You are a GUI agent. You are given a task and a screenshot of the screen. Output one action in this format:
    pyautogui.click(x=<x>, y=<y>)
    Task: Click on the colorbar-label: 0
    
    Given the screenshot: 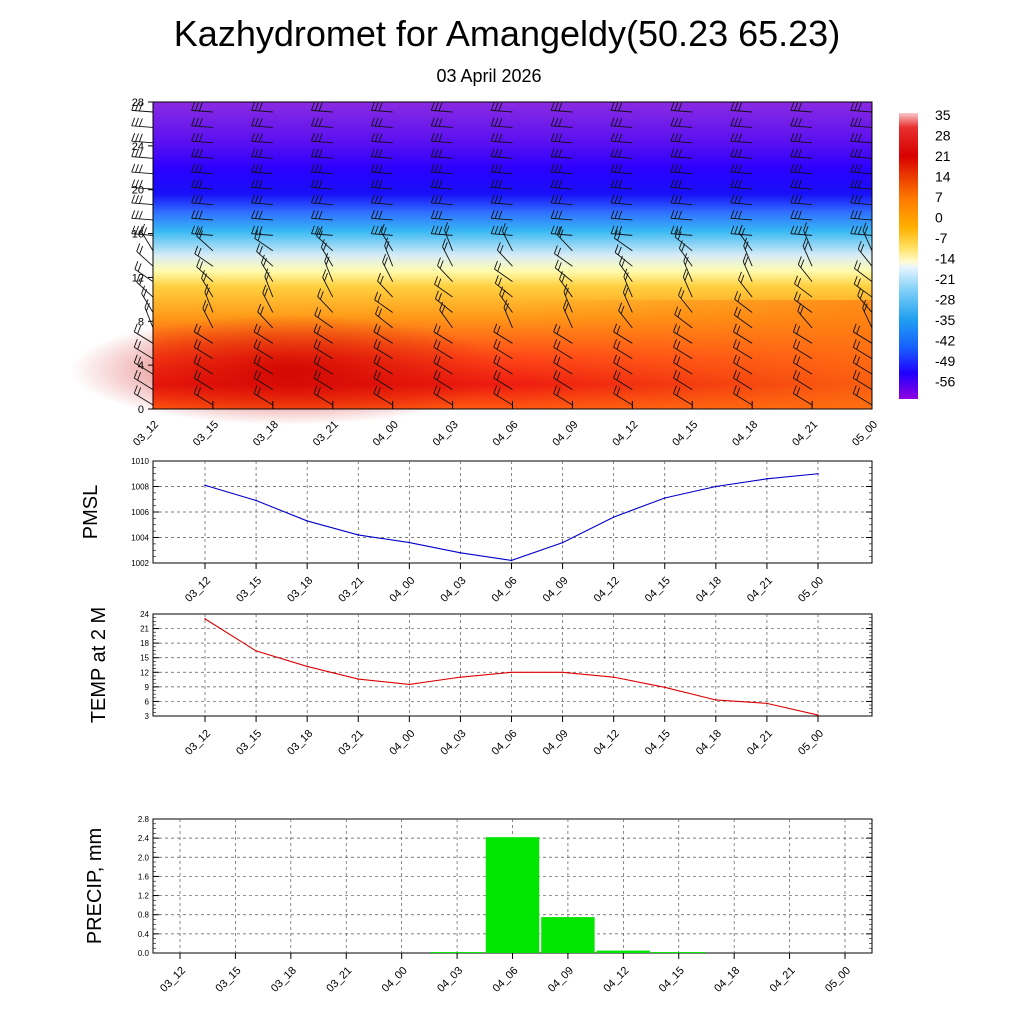 What is the action you would take?
    pyautogui.click(x=939, y=218)
    